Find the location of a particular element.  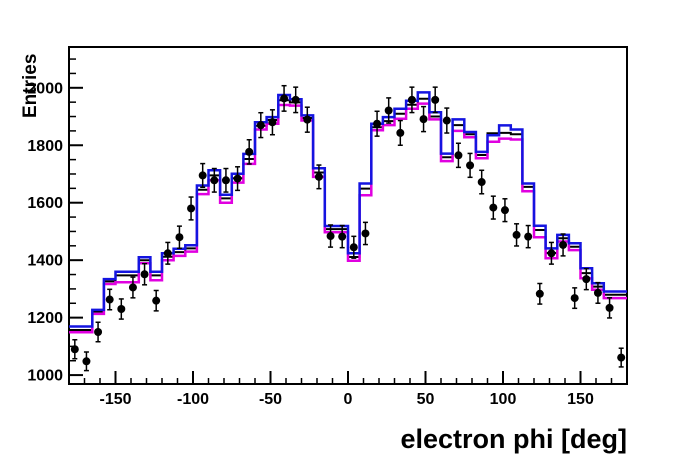

x-tick-label: 100 is located at coordinates (503, 399).